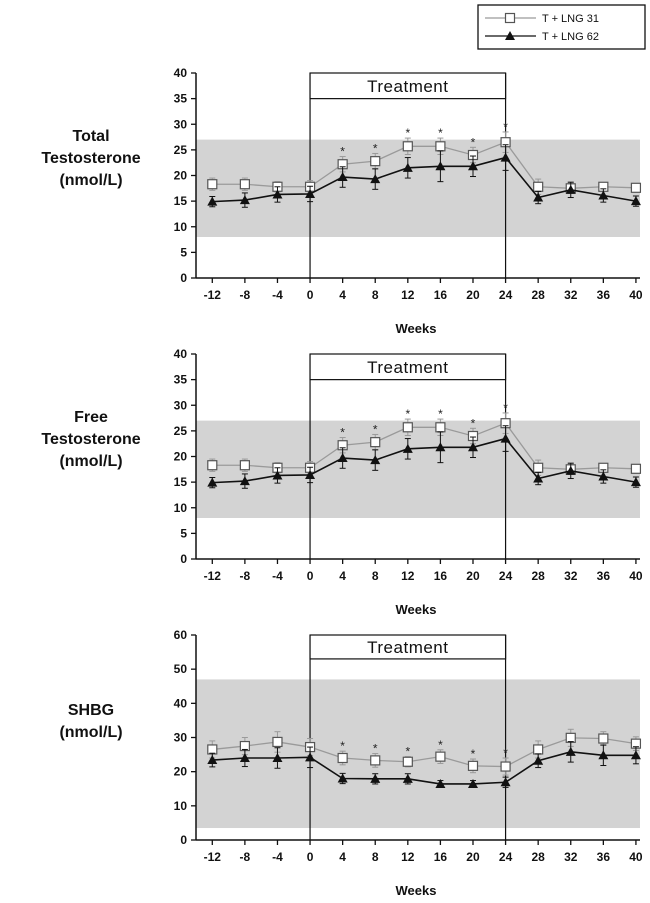 This screenshot has height=903, width=650. I want to click on c2-xtick-label-8: 20, so click(473, 857).